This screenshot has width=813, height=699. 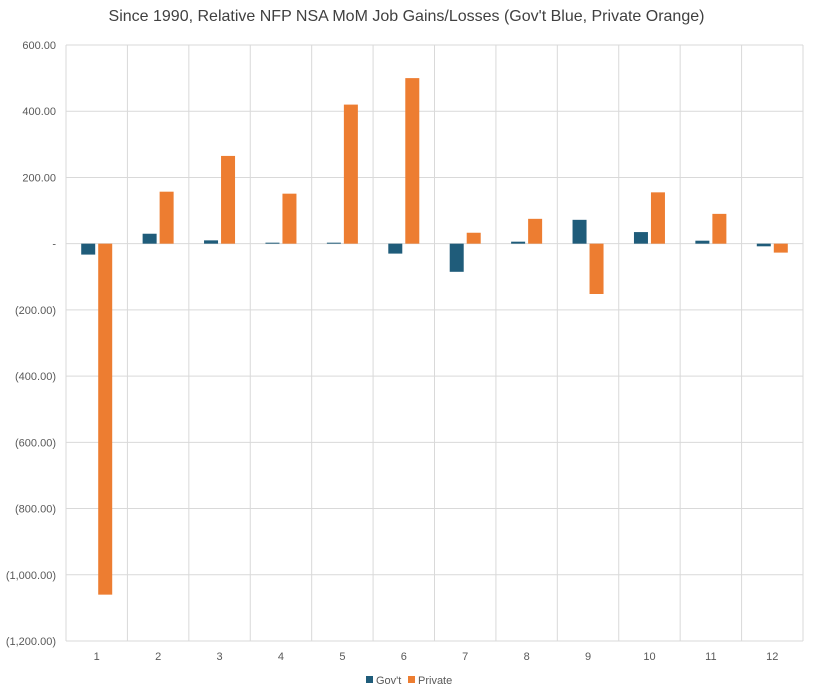 I want to click on y-tick-label: (1,000.00), so click(x=31, y=576).